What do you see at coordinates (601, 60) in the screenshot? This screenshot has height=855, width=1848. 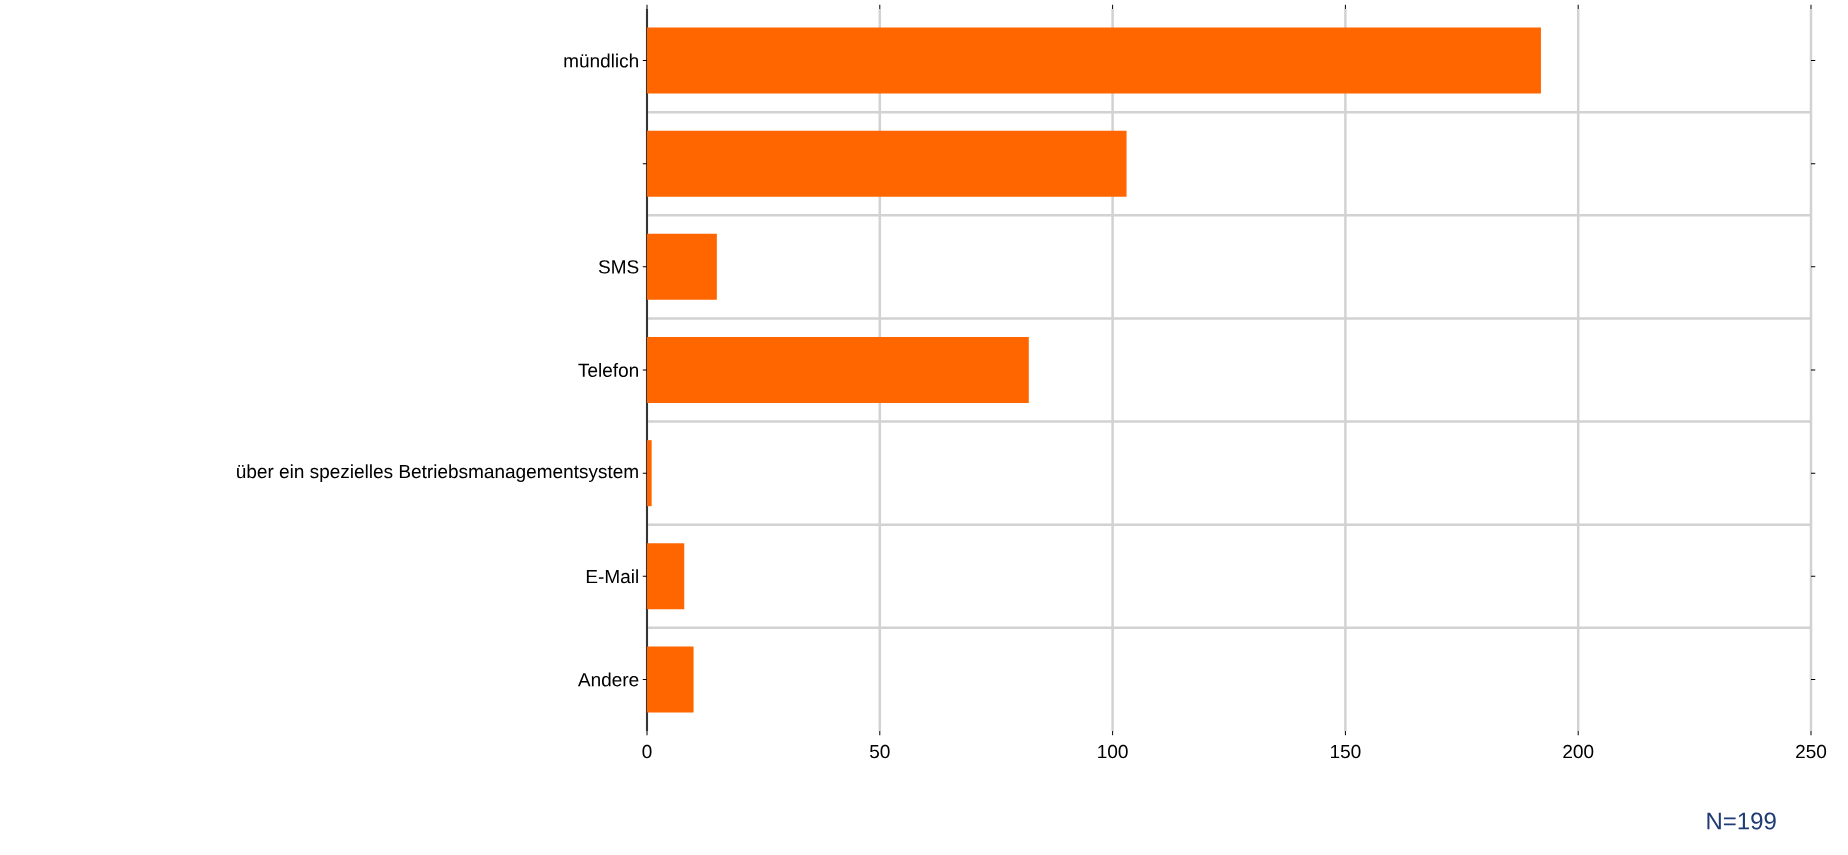 I see `y-tick-label: mündlich` at bounding box center [601, 60].